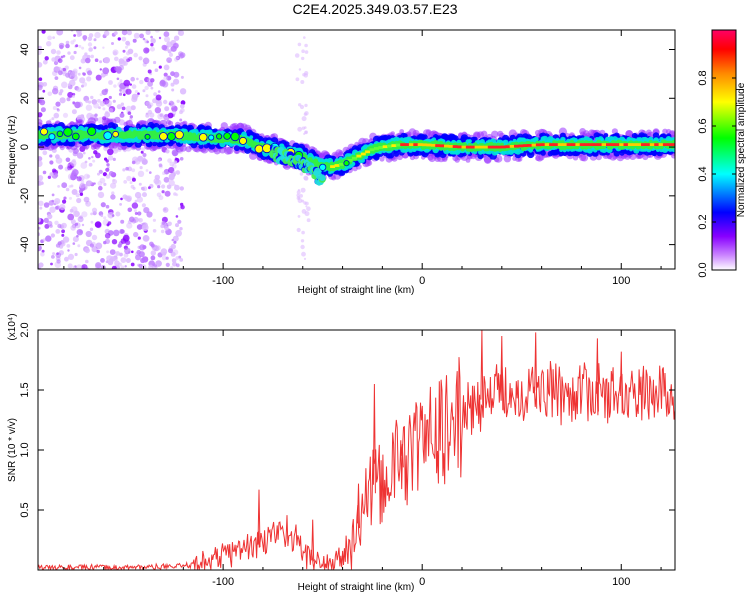 The image size is (750, 600). What do you see at coordinates (374, 9) in the screenshot?
I see `figure-title: C2E4.2025.349.03.57.E23` at bounding box center [374, 9].